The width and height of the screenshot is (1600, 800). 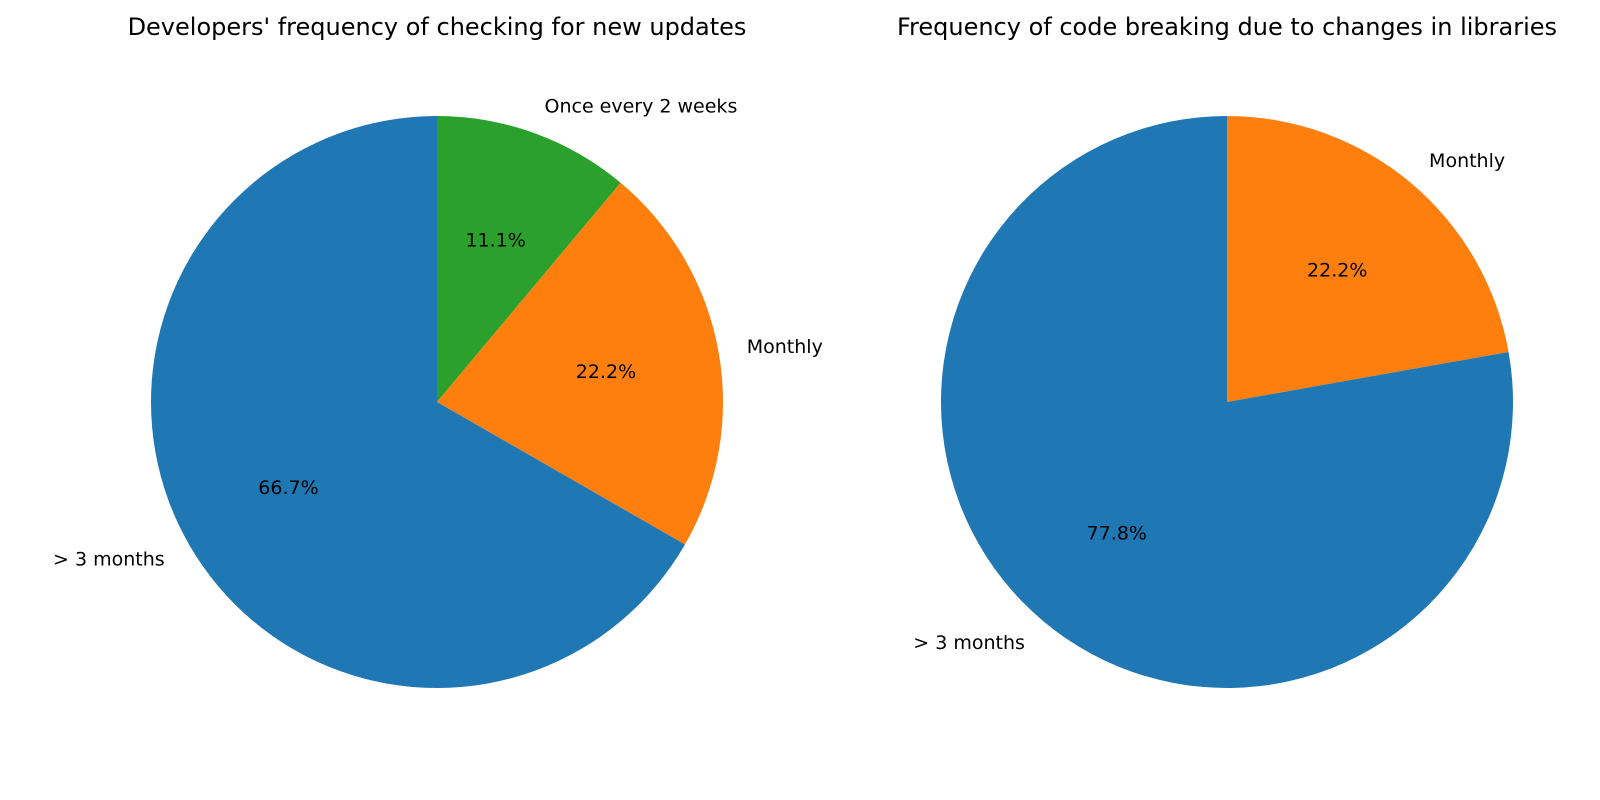 What do you see at coordinates (1117, 534) in the screenshot?
I see `pie-percent-label: 77.8%` at bounding box center [1117, 534].